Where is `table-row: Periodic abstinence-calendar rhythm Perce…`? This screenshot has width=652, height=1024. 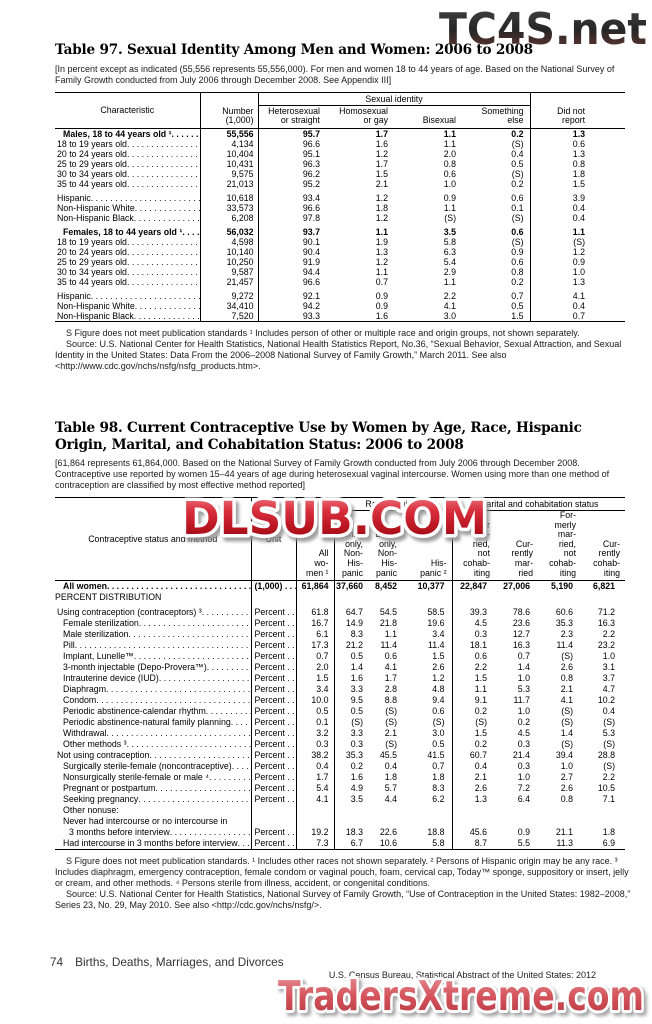
table-row: Periodic abstinence-calendar rhythm Perce… is located at coordinates (340, 712).